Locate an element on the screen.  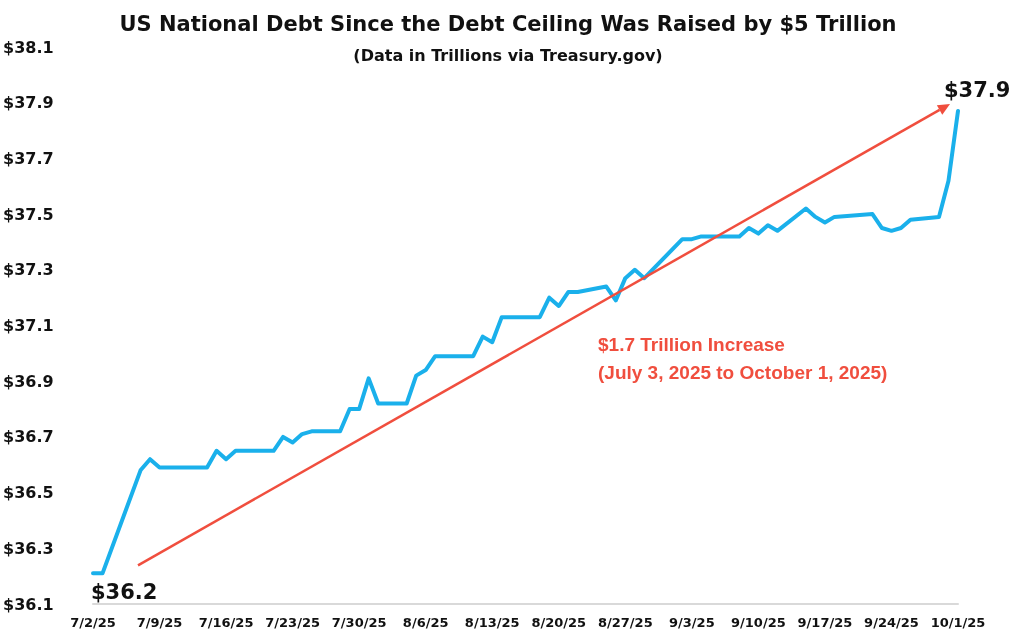
y-tick-label: $37.3 is located at coordinates (28, 270).